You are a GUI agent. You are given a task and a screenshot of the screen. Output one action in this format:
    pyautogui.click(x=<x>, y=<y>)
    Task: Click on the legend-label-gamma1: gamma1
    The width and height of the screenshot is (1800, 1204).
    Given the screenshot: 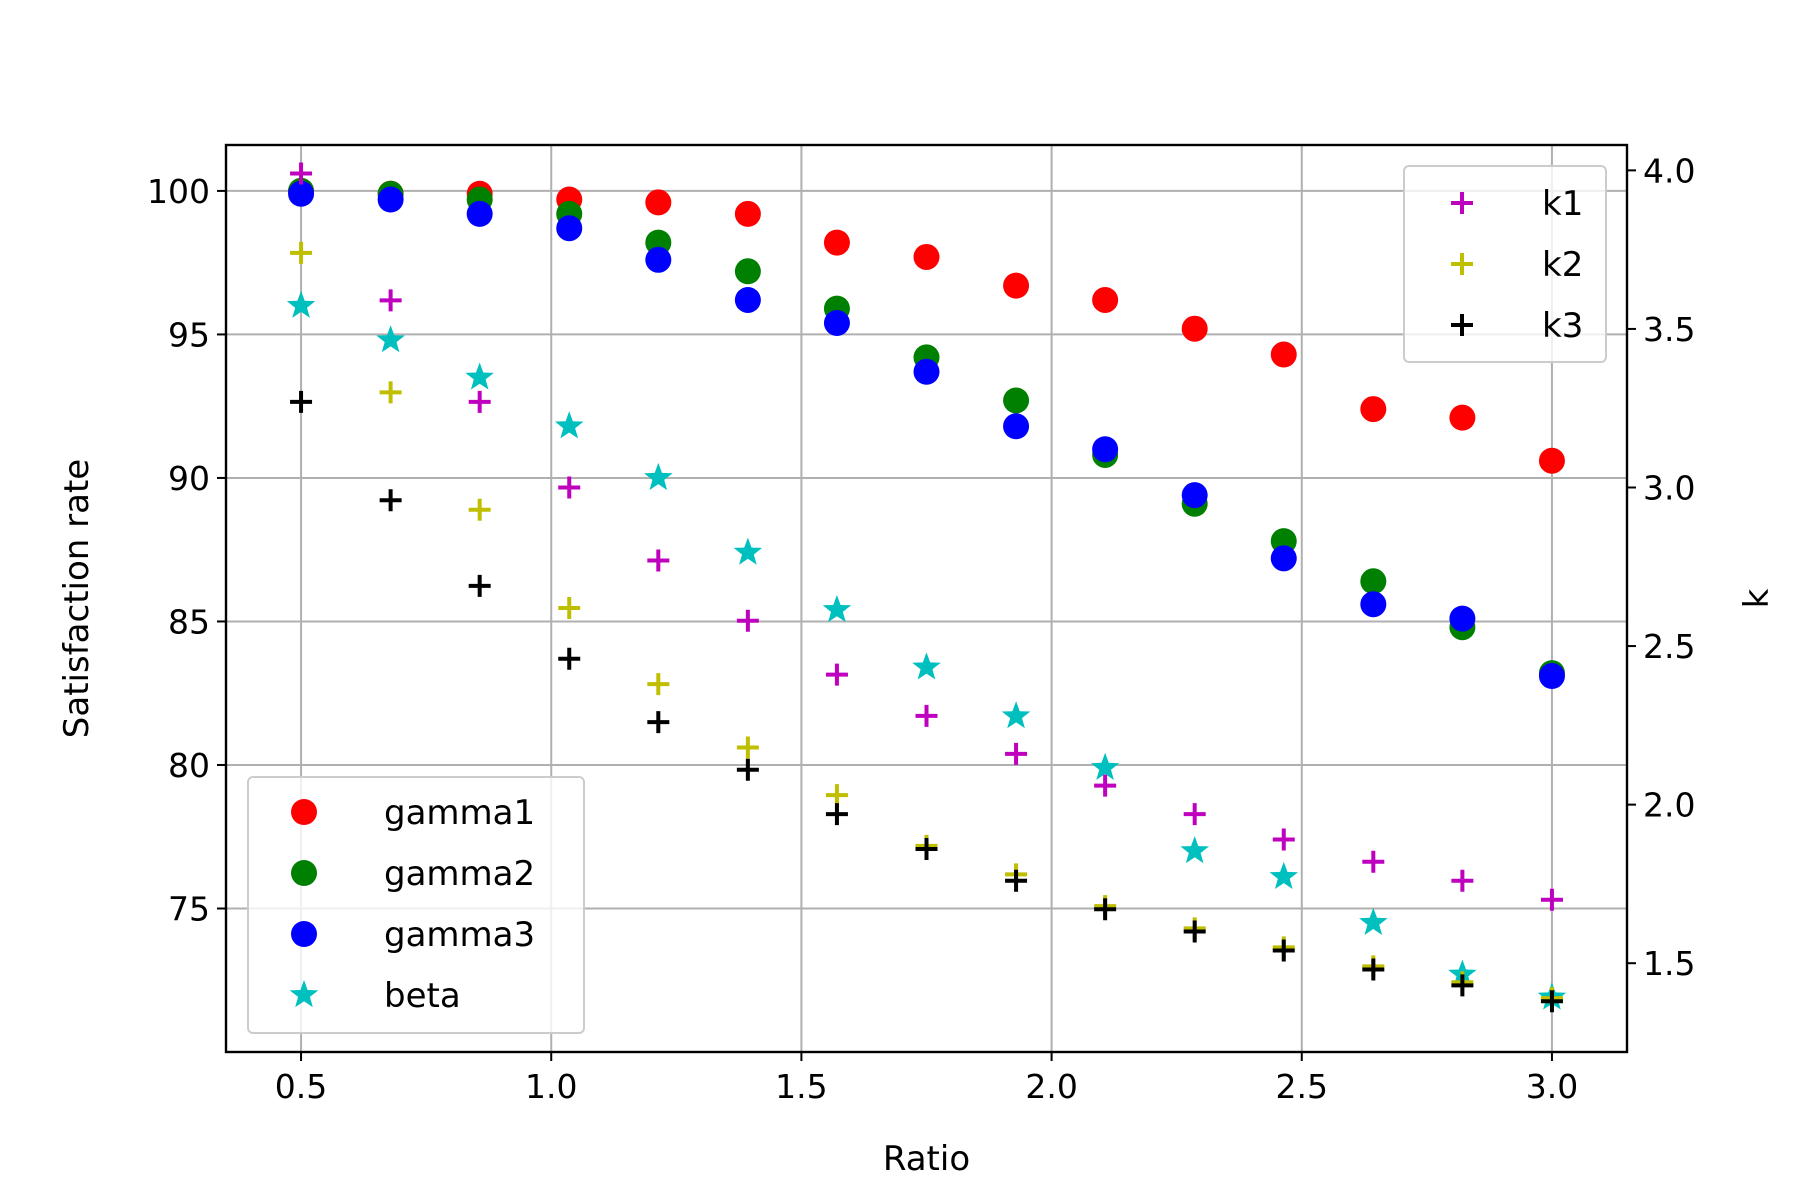 What is the action you would take?
    pyautogui.click(x=459, y=813)
    